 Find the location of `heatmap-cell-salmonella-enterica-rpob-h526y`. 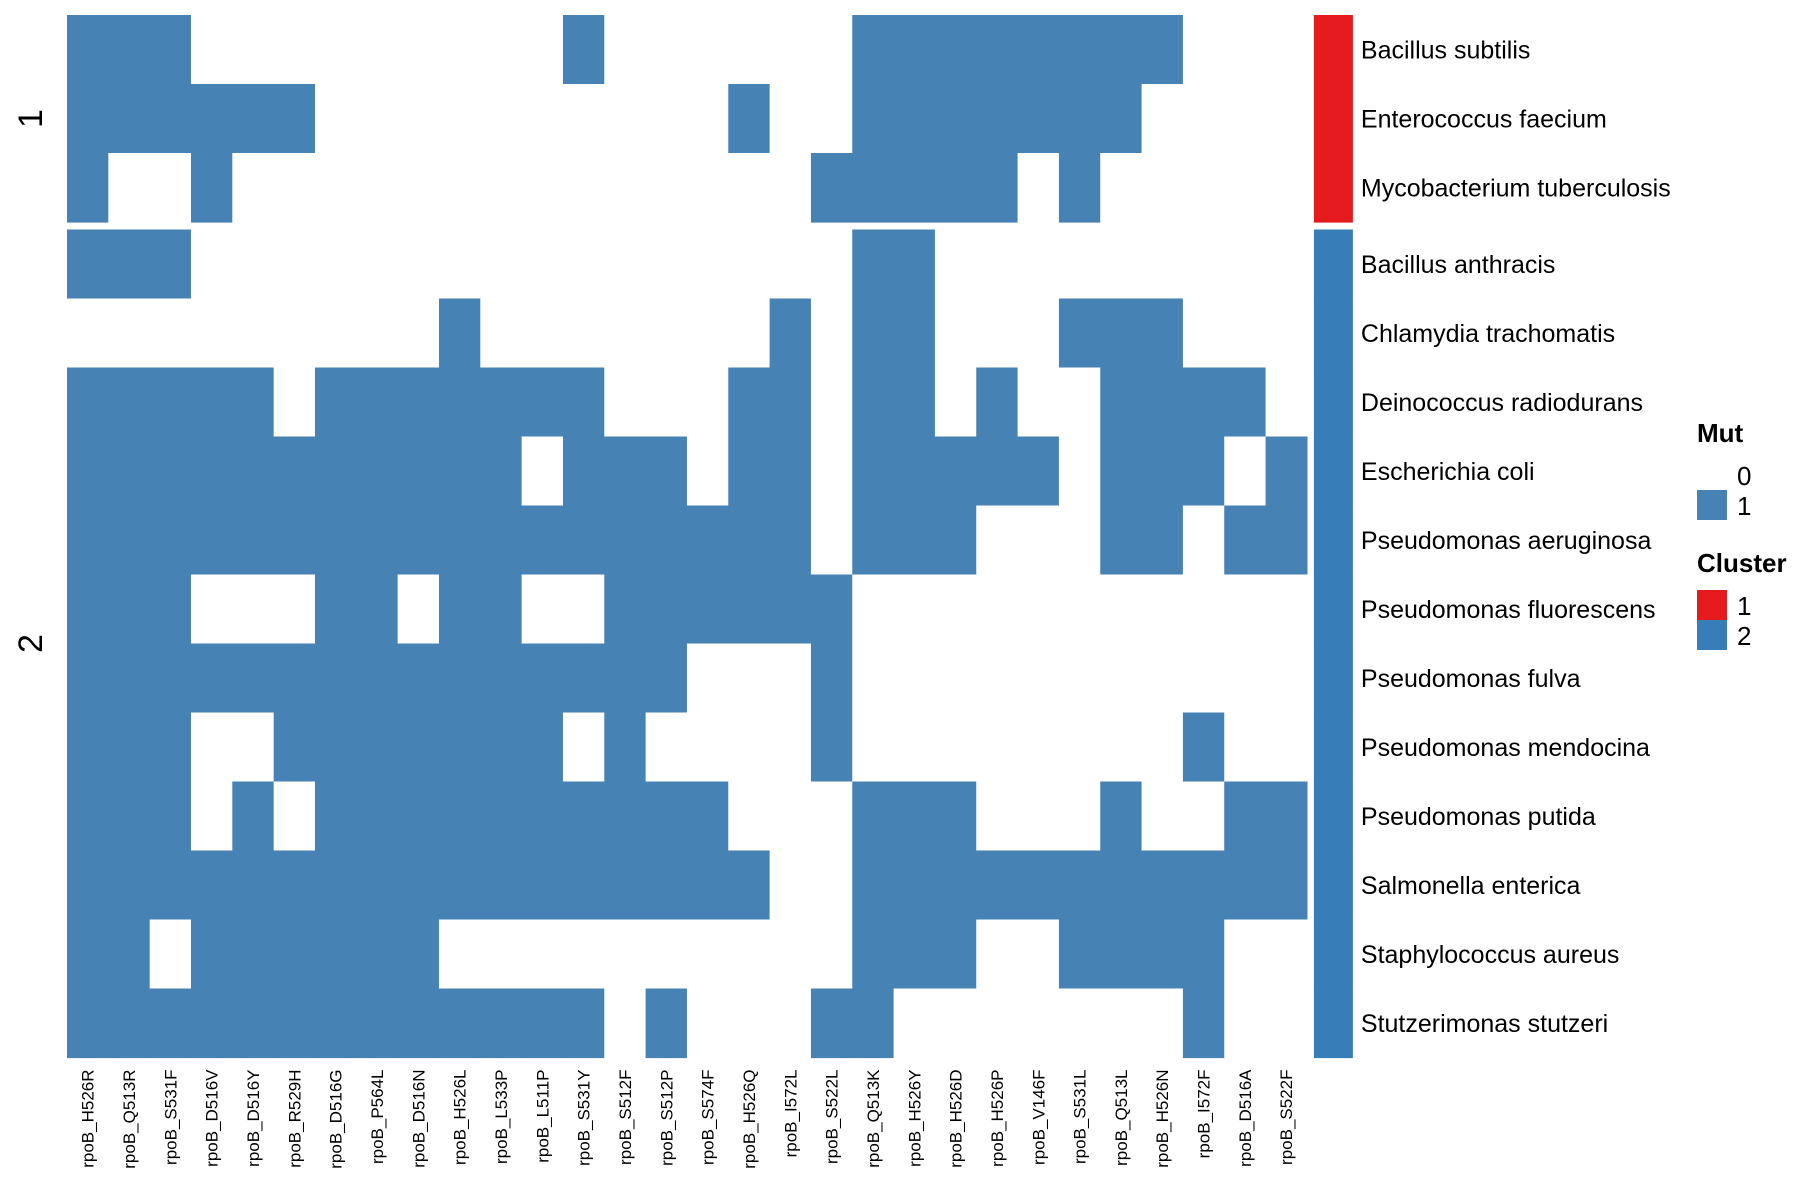

heatmap-cell-salmonella-enterica-rpob-h526y is located at coordinates (914, 885).